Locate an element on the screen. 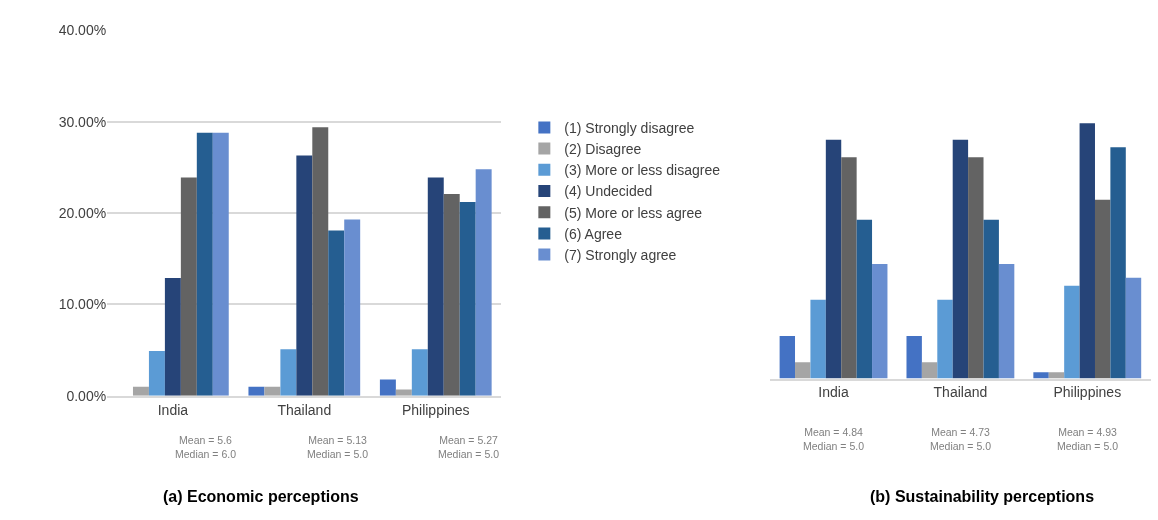  text: Mean = 5.13 Median = 5.0 is located at coordinates (338, 447).